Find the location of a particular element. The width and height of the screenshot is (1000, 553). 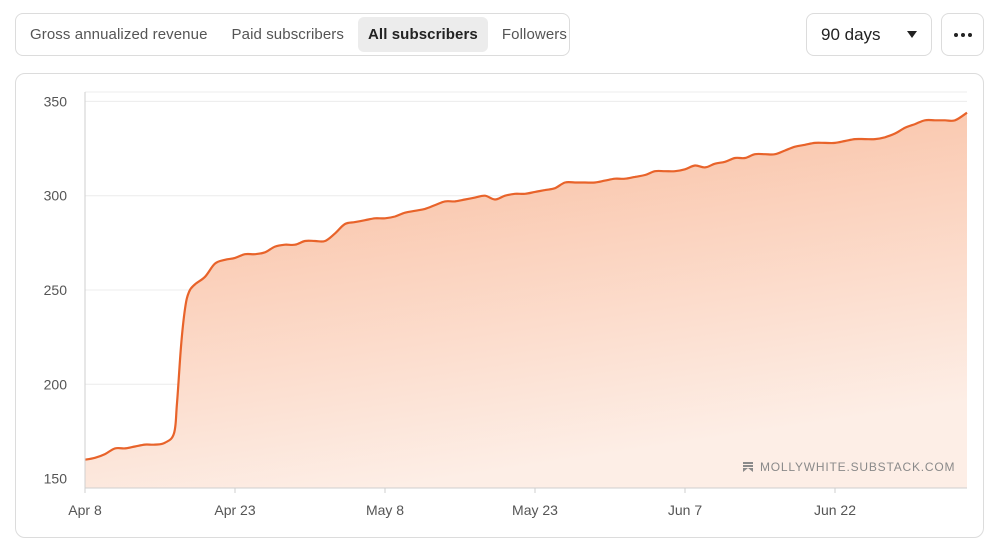

time-range-select: 90 days is located at coordinates (869, 34).